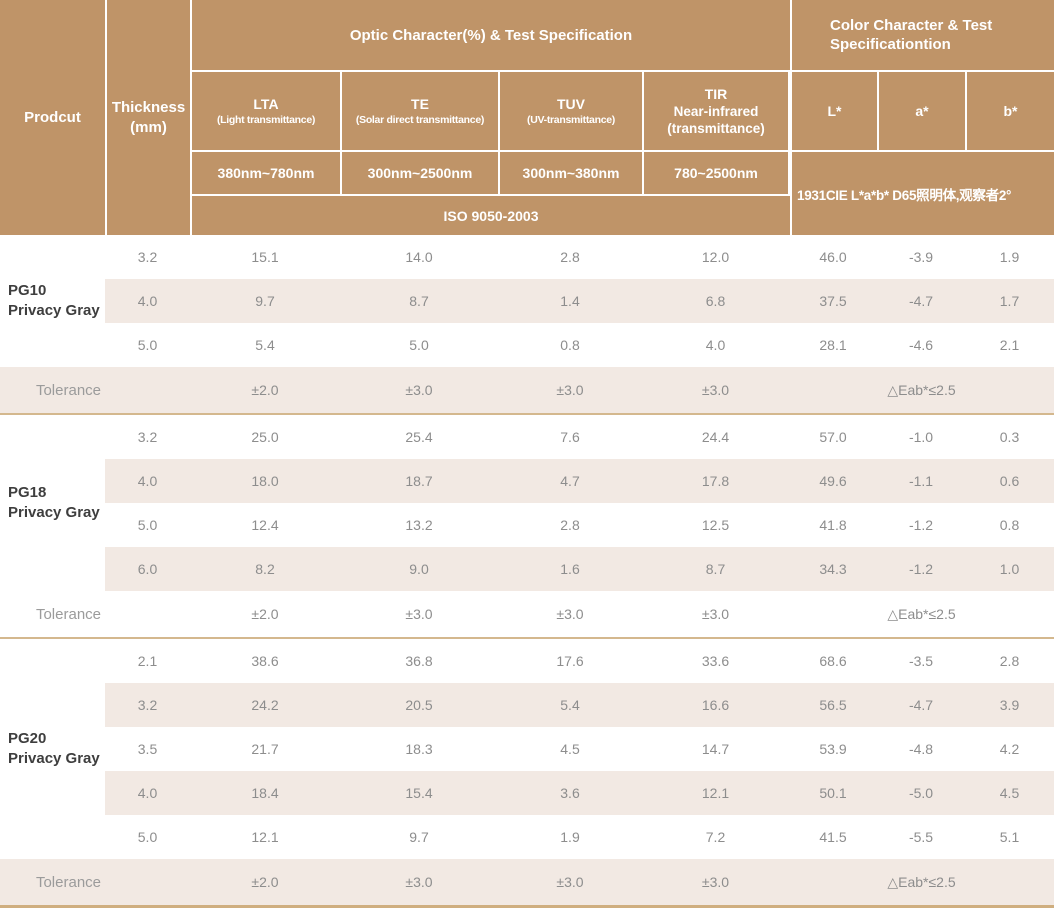 This screenshot has width=1054, height=908. Describe the element at coordinates (52, 503) in the screenshot. I see `product-name: PG18 Privacy Gray` at that location.